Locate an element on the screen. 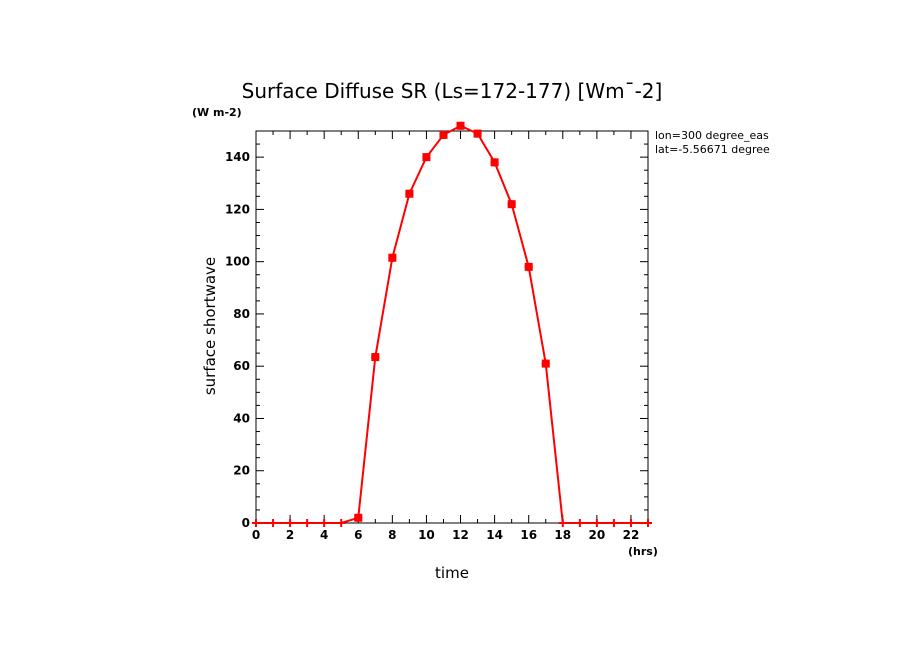 This screenshot has height=654, width=904. y-tick-label: 60 is located at coordinates (241, 366).